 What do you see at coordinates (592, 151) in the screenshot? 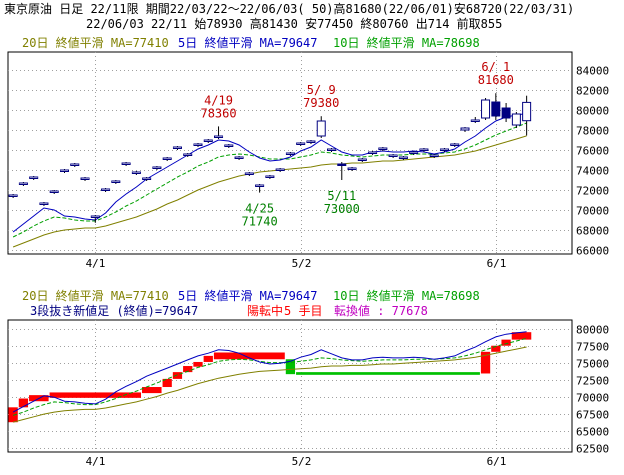
I see `y-tick-label: 76000` at bounding box center [592, 151].